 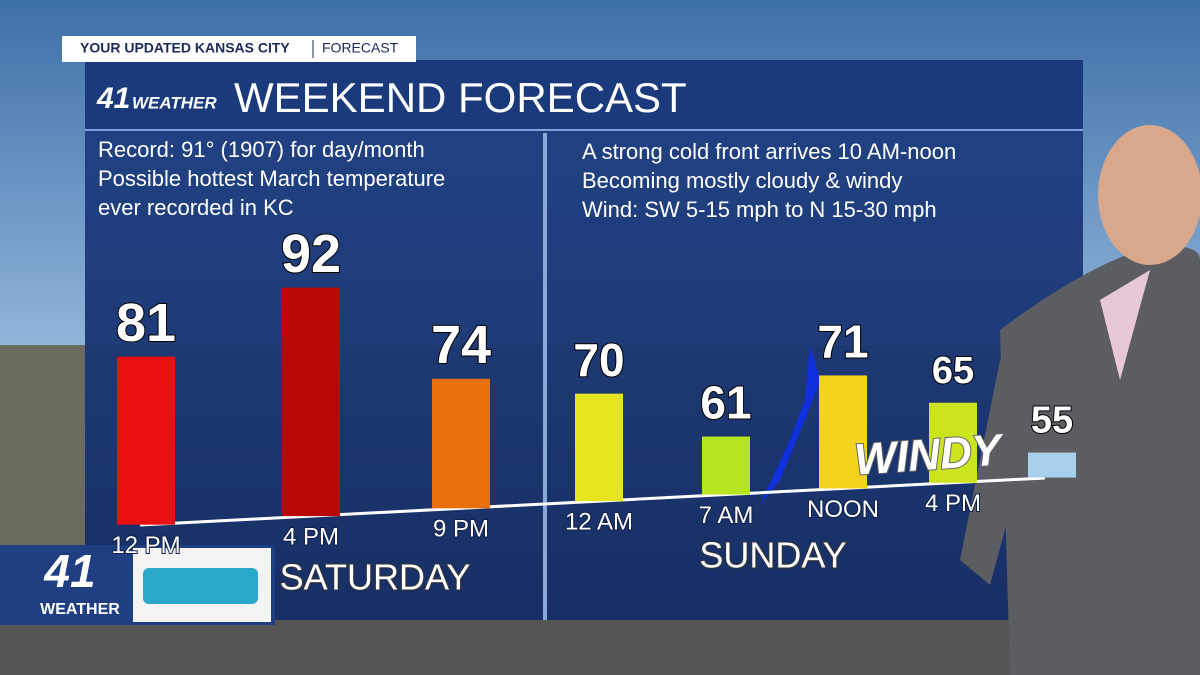 What do you see at coordinates (375, 577) in the screenshot?
I see `group-label: SATURDAY` at bounding box center [375, 577].